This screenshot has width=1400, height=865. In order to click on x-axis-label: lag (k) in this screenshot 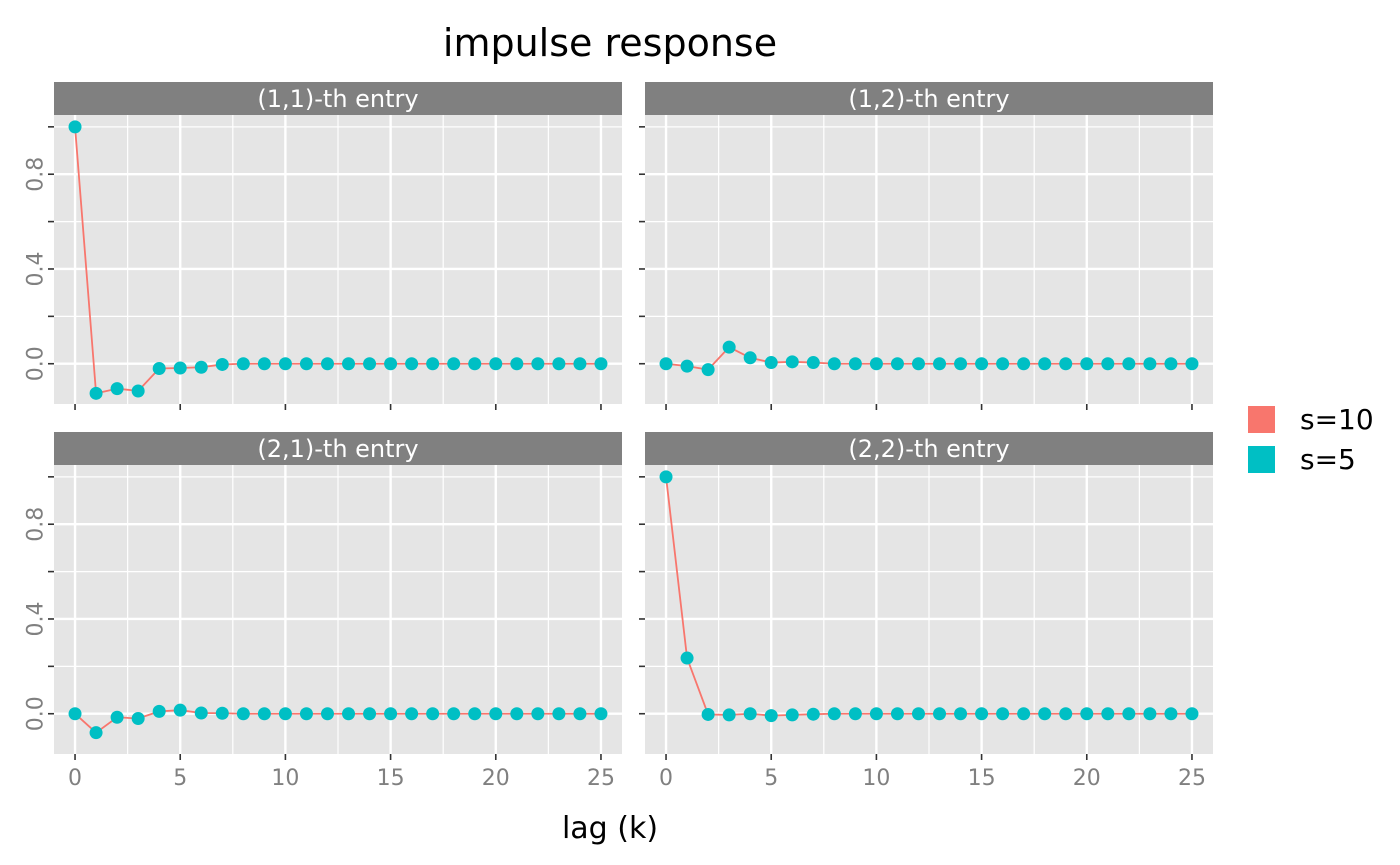, I will do `click(610, 828)`.